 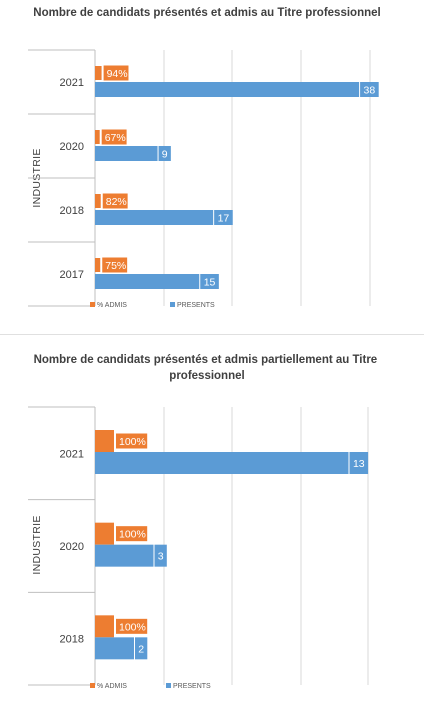 I want to click on data-label-admis: 67%, so click(x=115, y=138).